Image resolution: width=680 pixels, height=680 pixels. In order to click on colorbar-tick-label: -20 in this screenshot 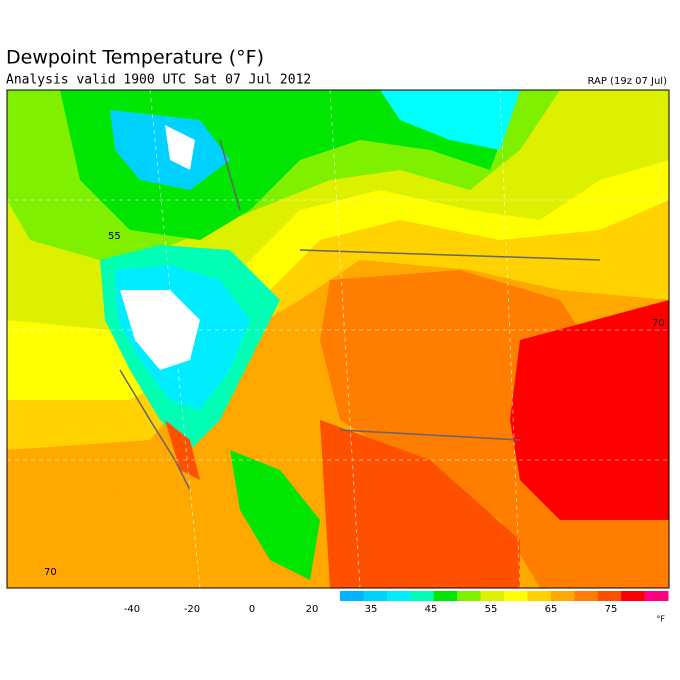, I will do `click(192, 609)`.